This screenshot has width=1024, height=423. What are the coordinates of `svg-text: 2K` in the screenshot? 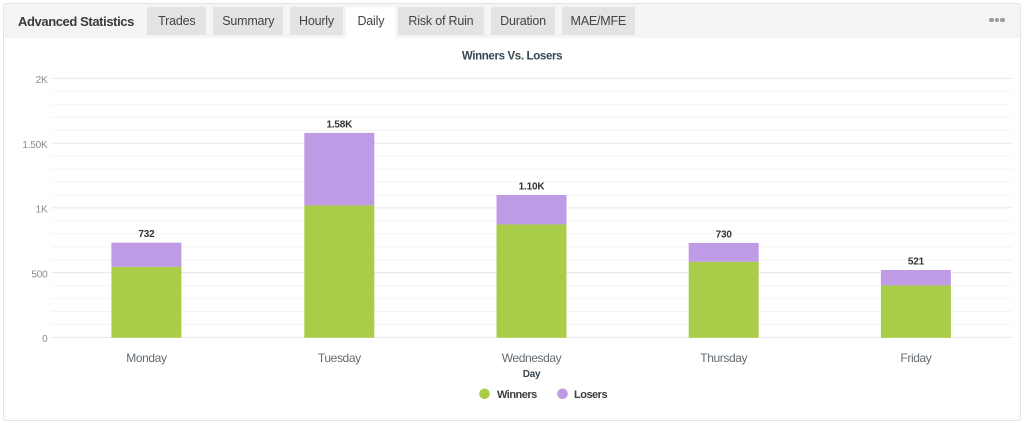 It's located at (42, 80).